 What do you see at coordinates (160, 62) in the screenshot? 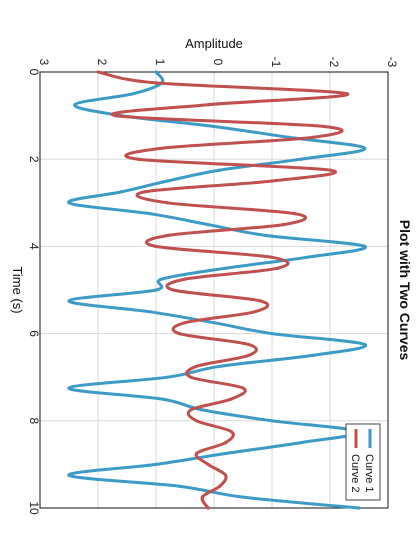
I see `y-tick-label: 1` at bounding box center [160, 62].